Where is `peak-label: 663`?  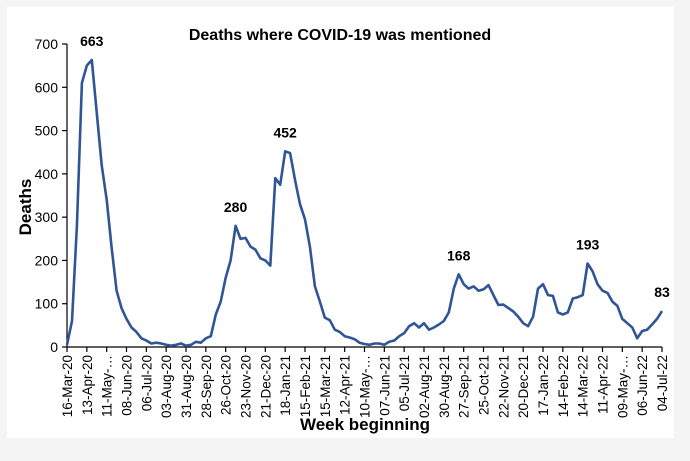 peak-label: 663 is located at coordinates (92, 41).